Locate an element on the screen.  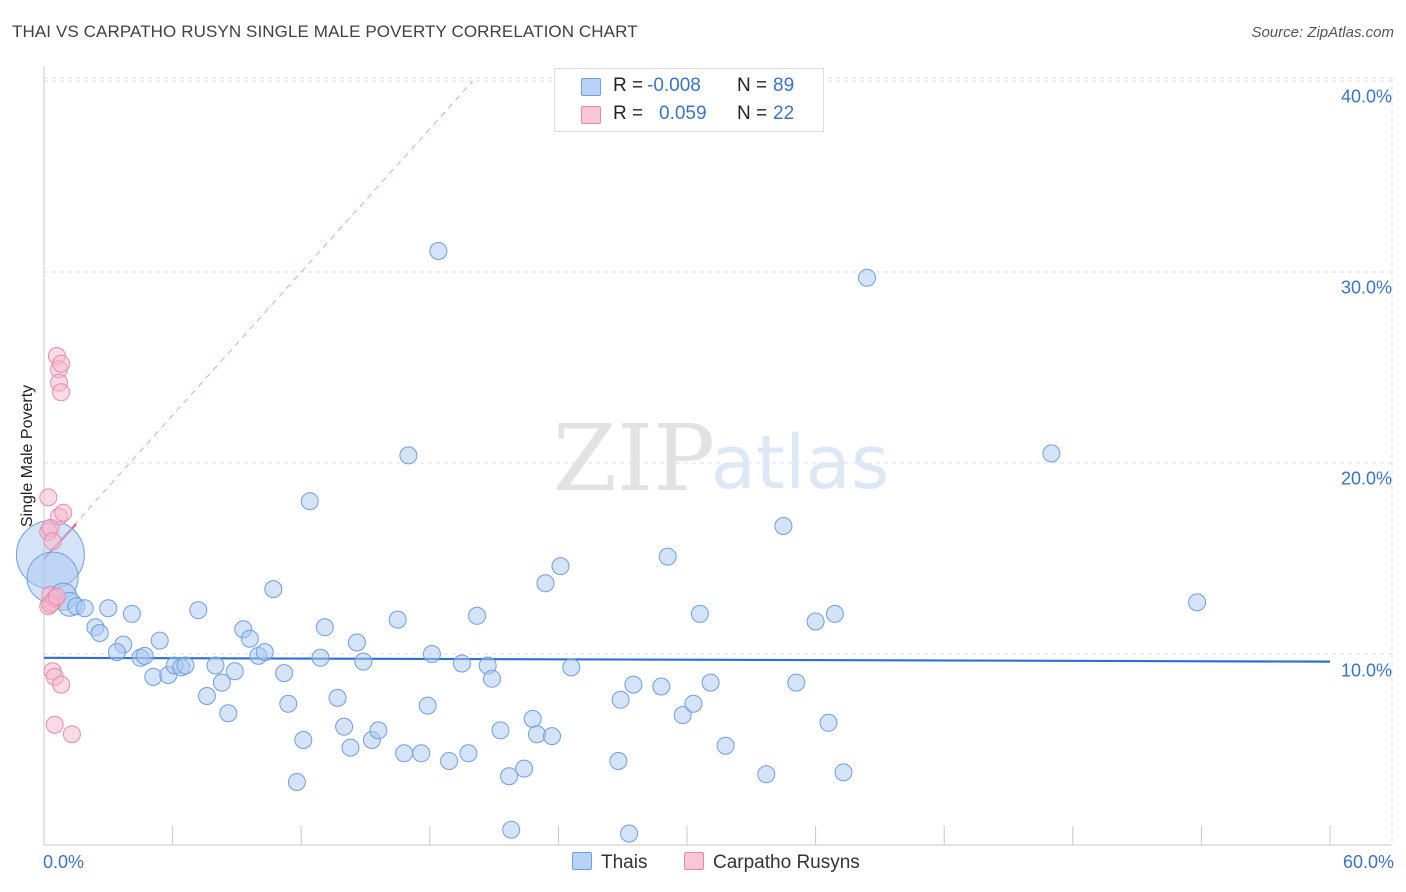
thais-n-value: 89 is located at coordinates (784, 85).